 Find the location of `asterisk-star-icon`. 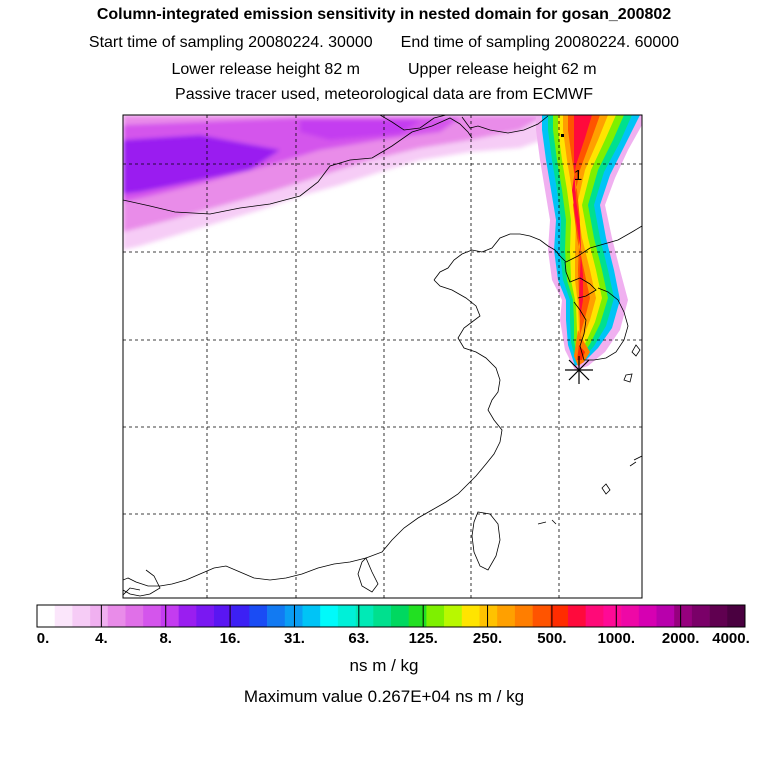

asterisk-star-icon is located at coordinates (579, 370).